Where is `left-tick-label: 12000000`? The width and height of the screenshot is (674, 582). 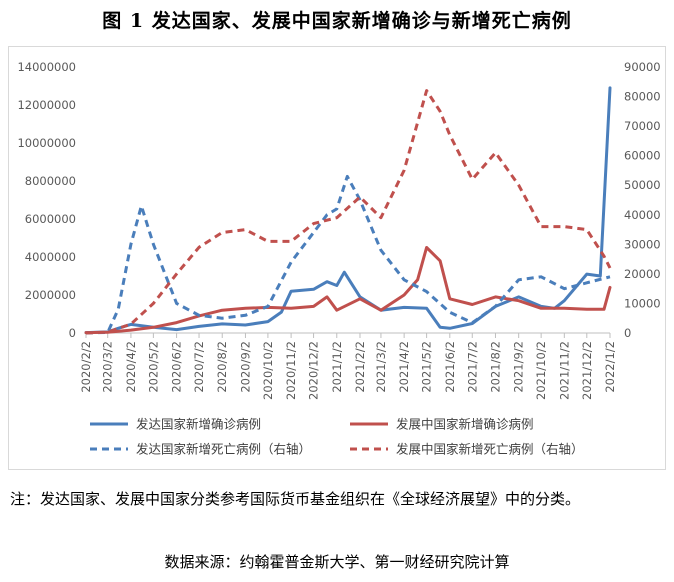 left-tick-label: 12000000 is located at coordinates (46, 105).